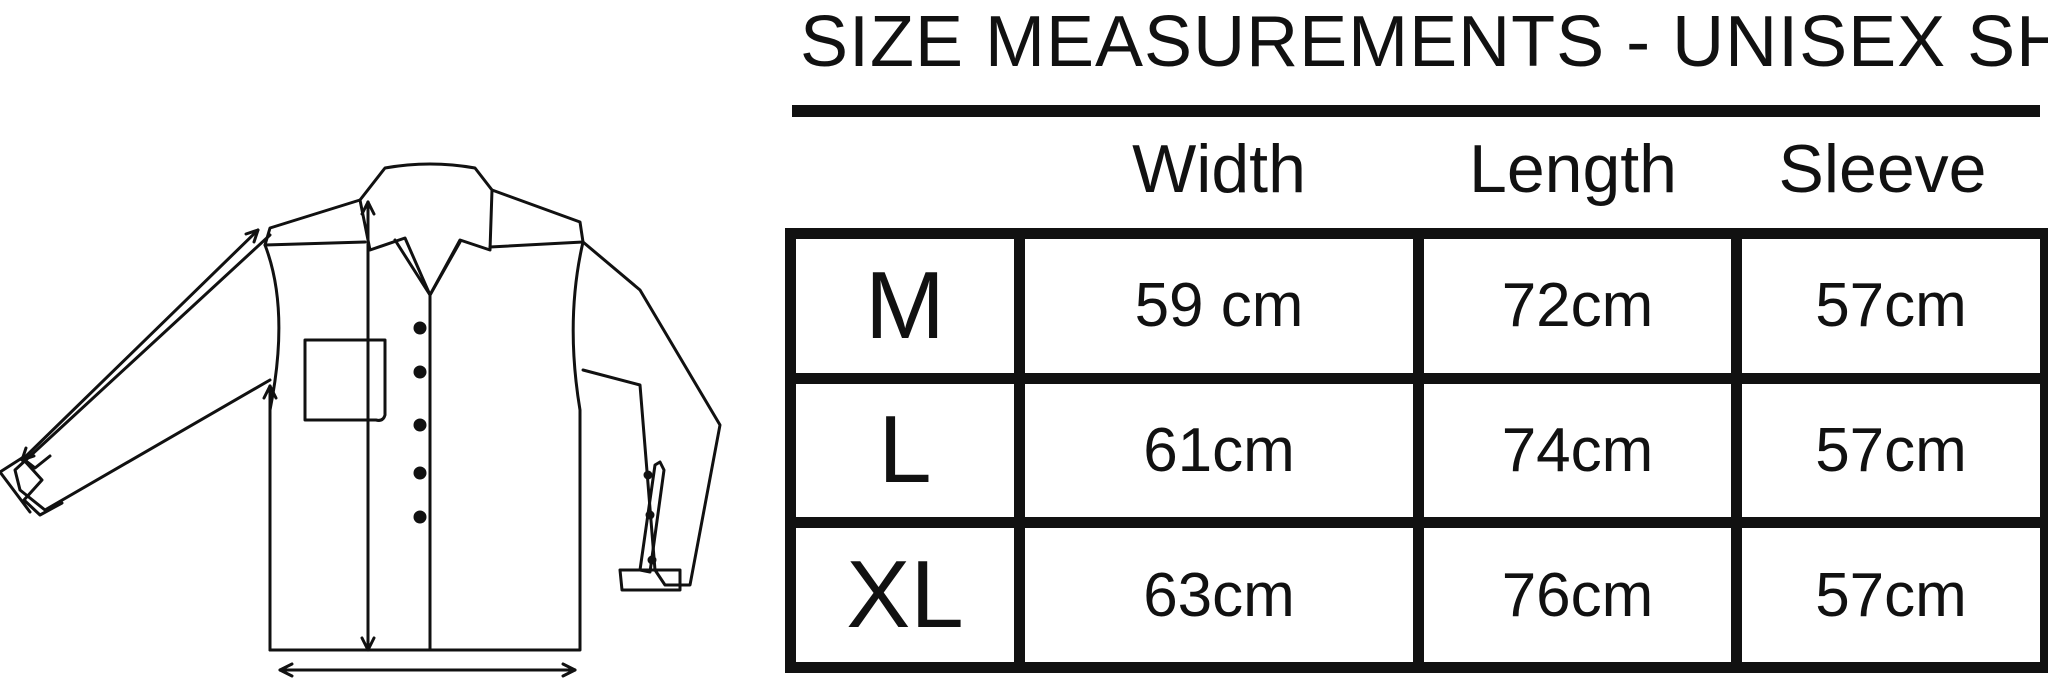 The width and height of the screenshot is (2048, 678). I want to click on column-header-width: Width, so click(1219, 169).